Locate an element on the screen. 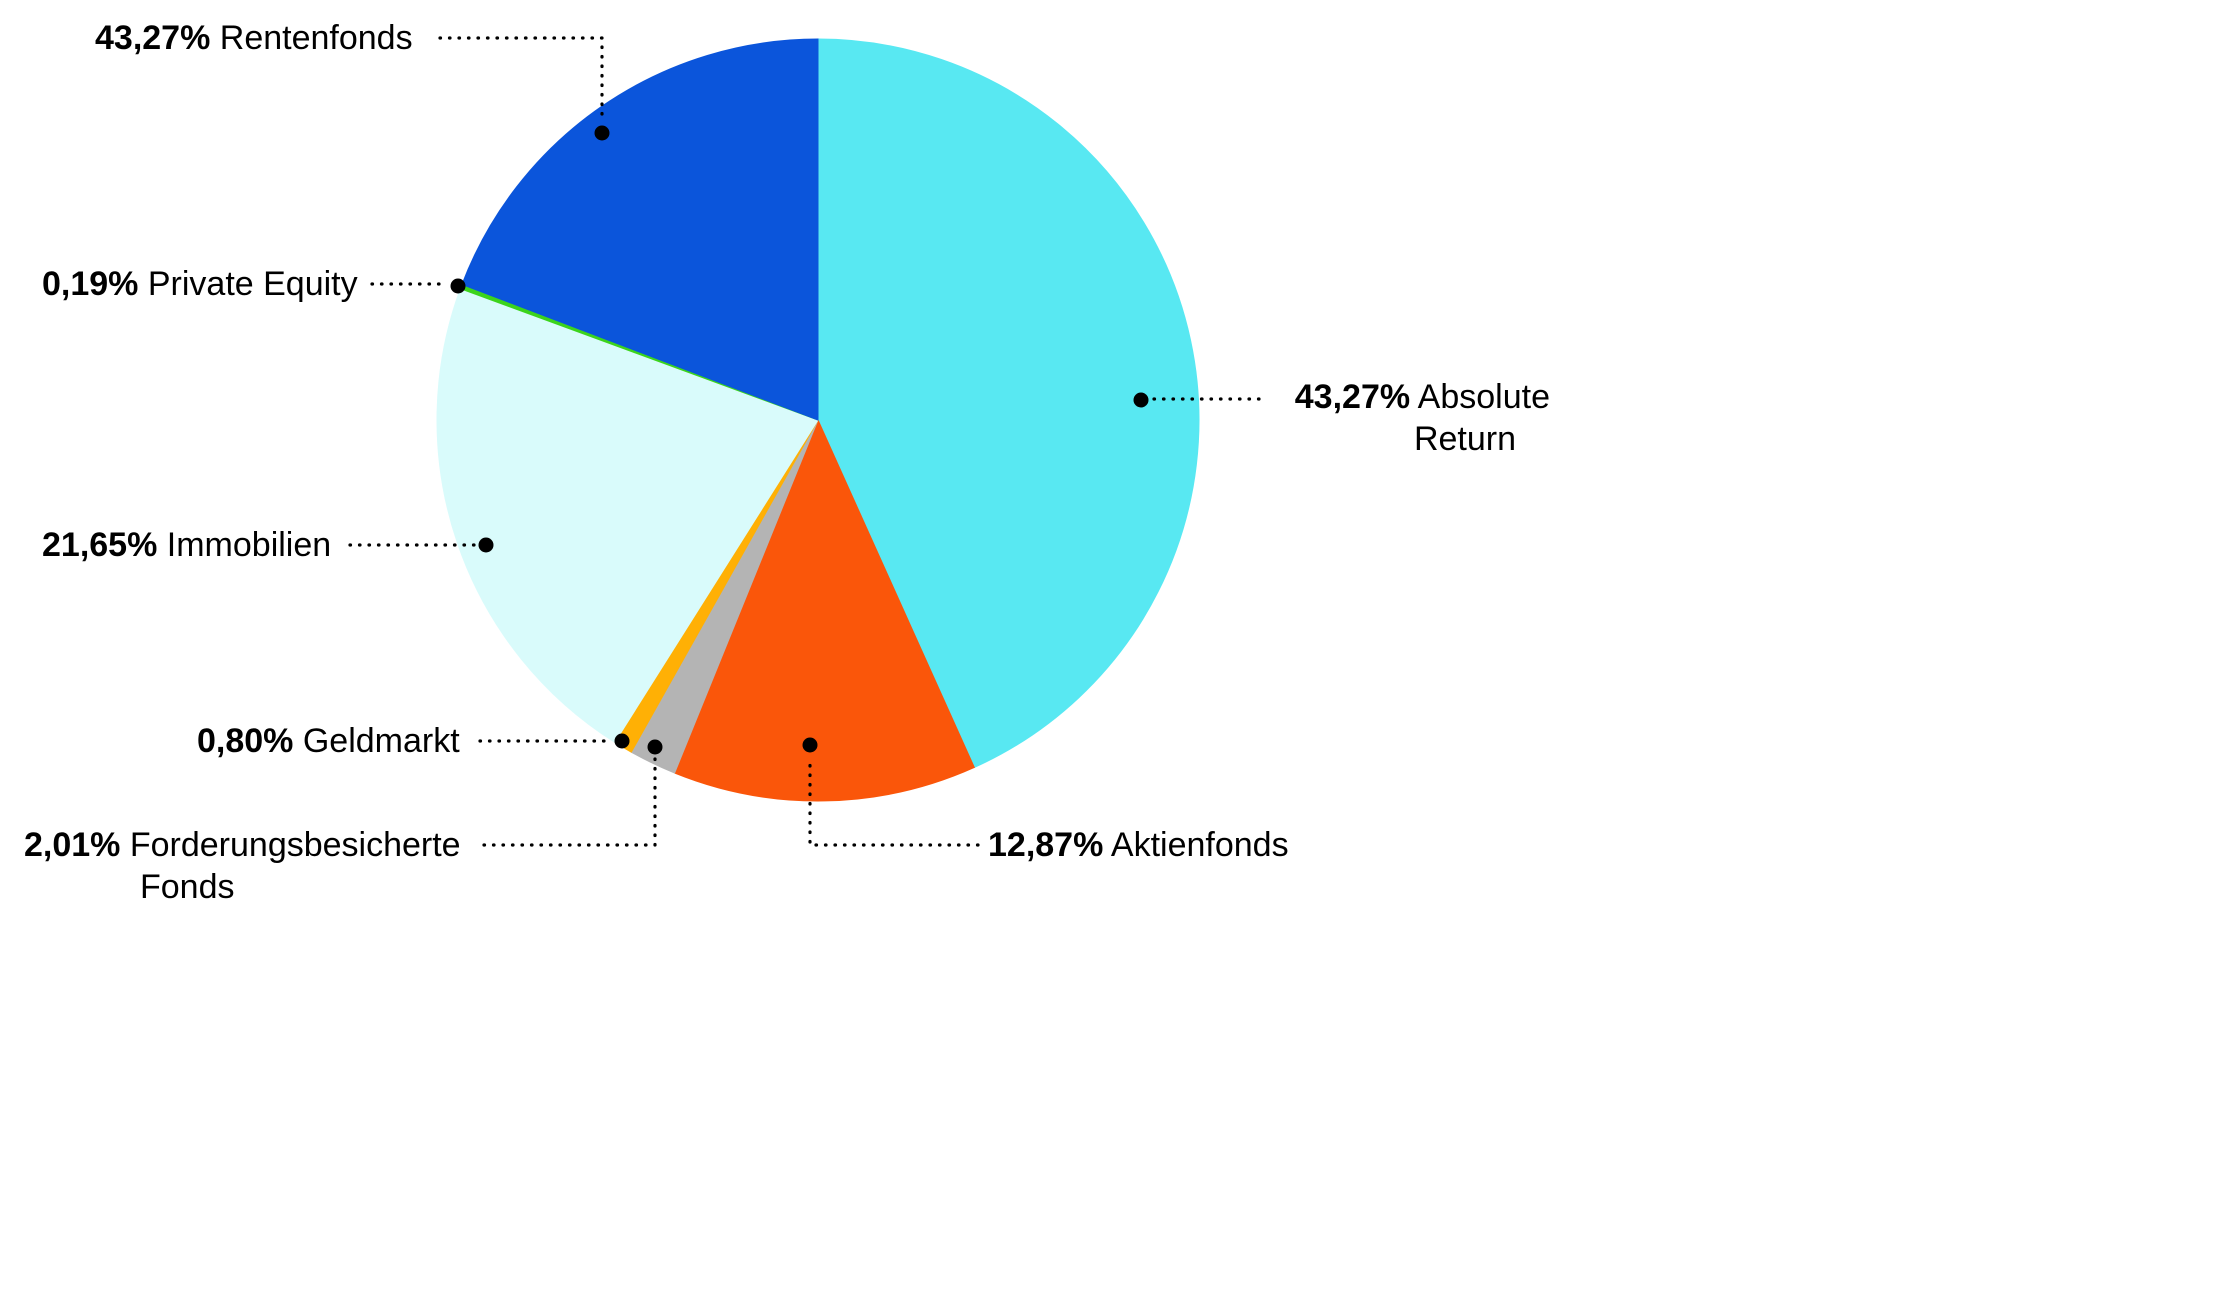 This screenshot has height=1292, width=2213. leader-line-rentenfonds is located at coordinates (521, 79).